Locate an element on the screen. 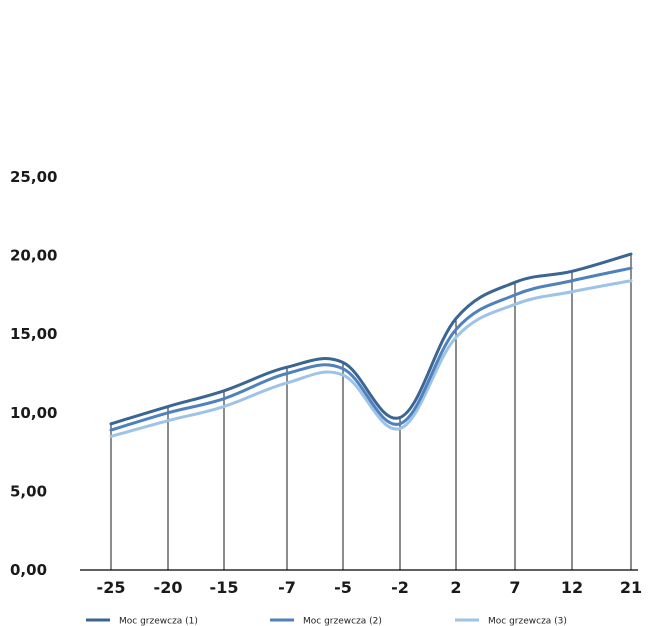 This screenshot has width=648, height=626. y-tick-label: 20,00 is located at coordinates (33, 256).